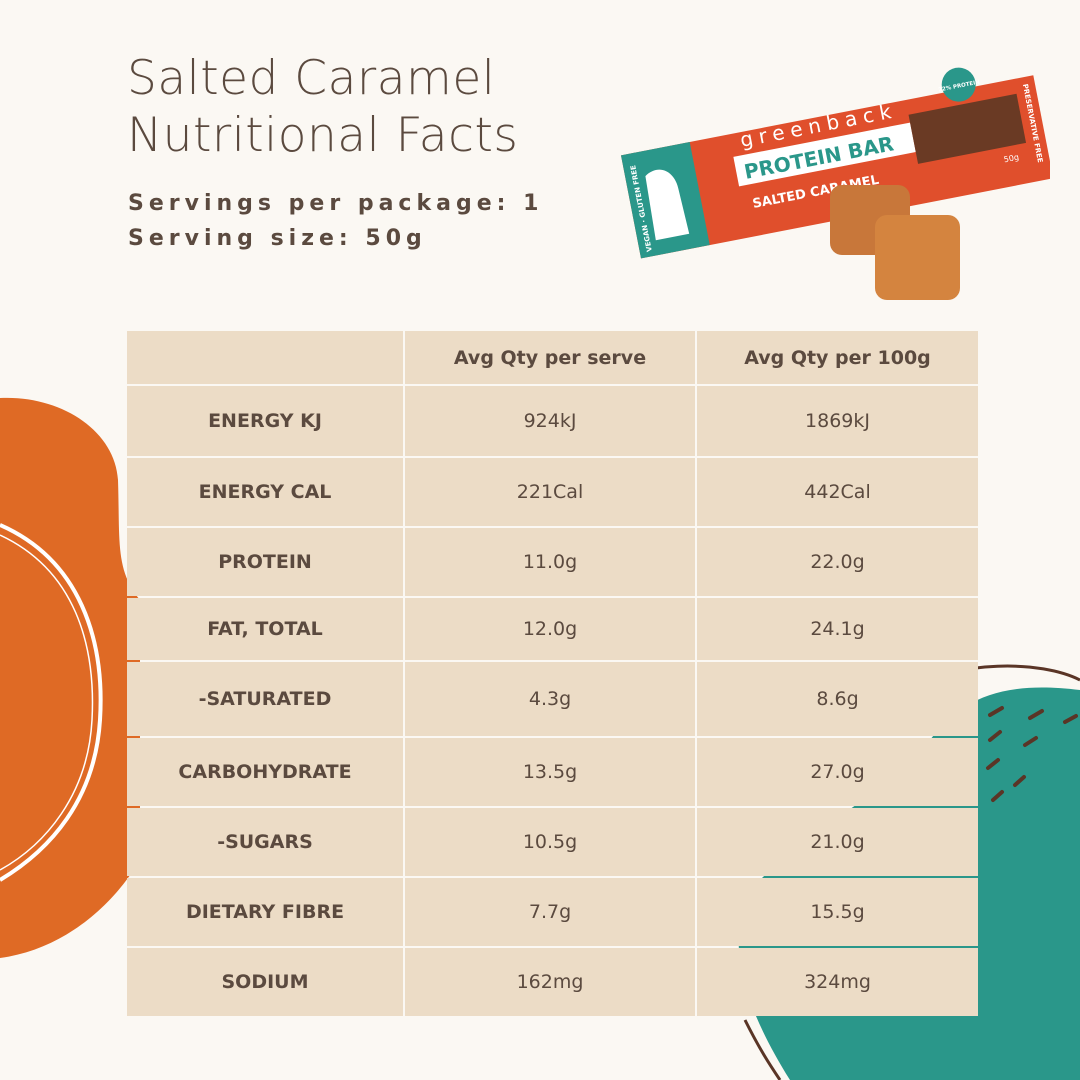 This screenshot has width=1080, height=1080. What do you see at coordinates (265, 357) in the screenshot?
I see `header-nutrient` at bounding box center [265, 357].